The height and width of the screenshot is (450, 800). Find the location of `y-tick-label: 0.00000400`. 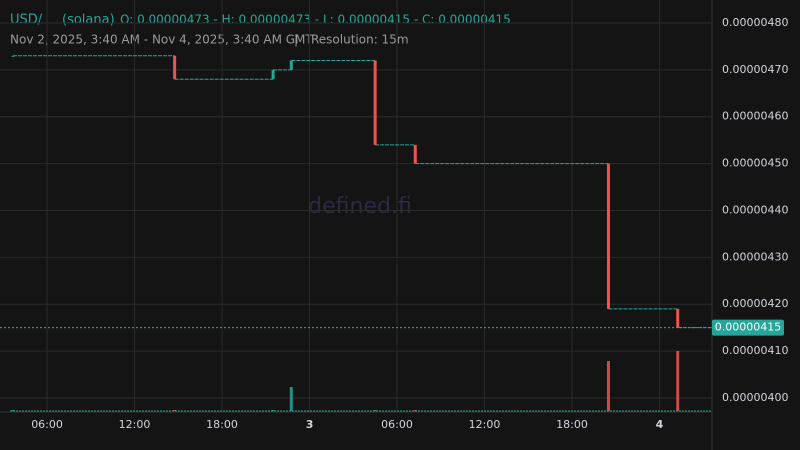

y-tick-label: 0.00000400 is located at coordinates (755, 397).